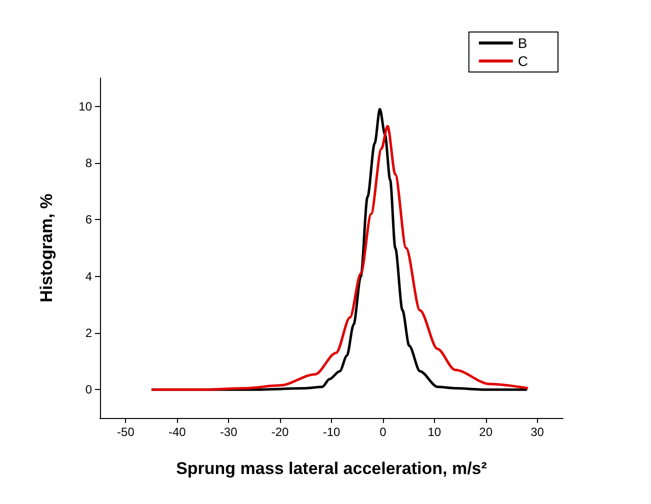 Image resolution: width=651 pixels, height=504 pixels. What do you see at coordinates (537, 432) in the screenshot?
I see `x-tick-label: 30` at bounding box center [537, 432].